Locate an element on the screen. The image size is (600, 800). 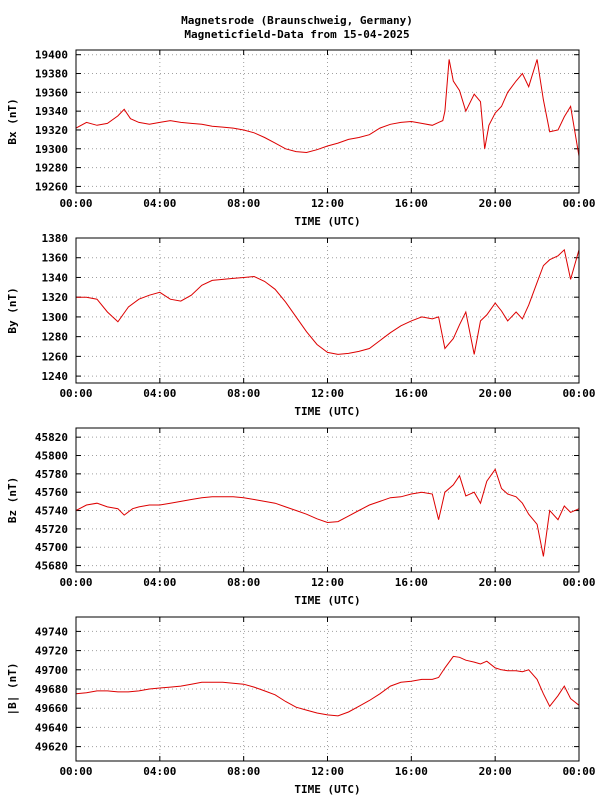
by-y-tick-label: 1240 is located at coordinates (55, 376).